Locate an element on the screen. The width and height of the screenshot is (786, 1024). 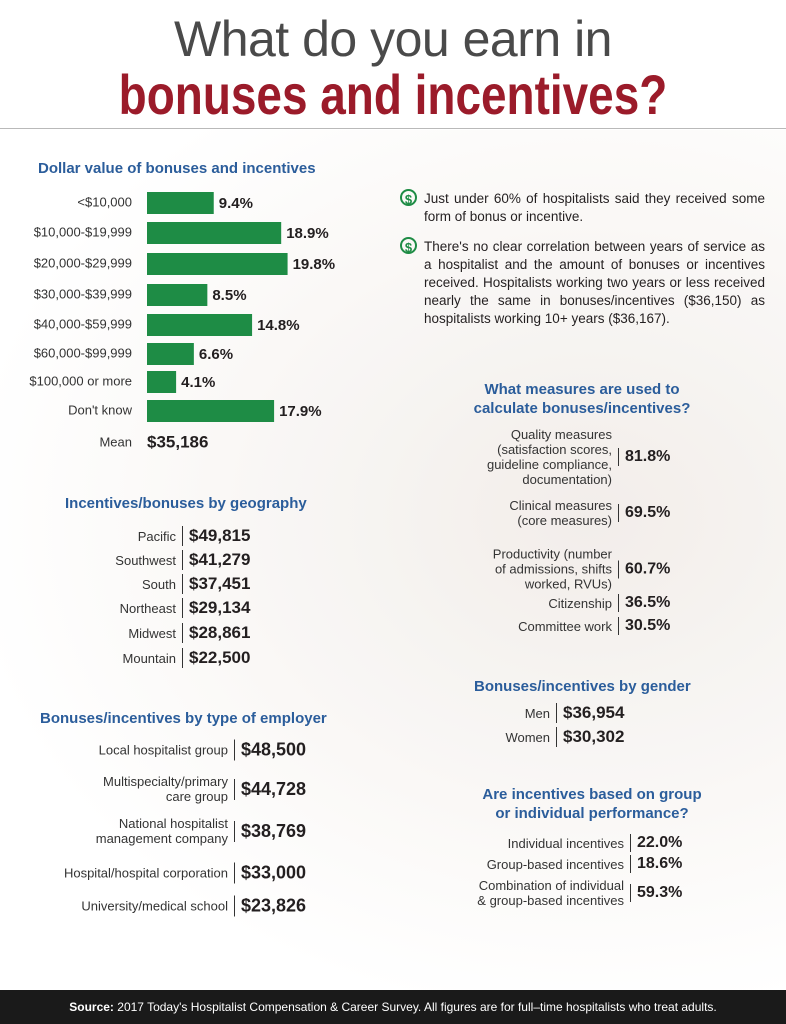
row-value: $36,954 is located at coordinates (590, 713).